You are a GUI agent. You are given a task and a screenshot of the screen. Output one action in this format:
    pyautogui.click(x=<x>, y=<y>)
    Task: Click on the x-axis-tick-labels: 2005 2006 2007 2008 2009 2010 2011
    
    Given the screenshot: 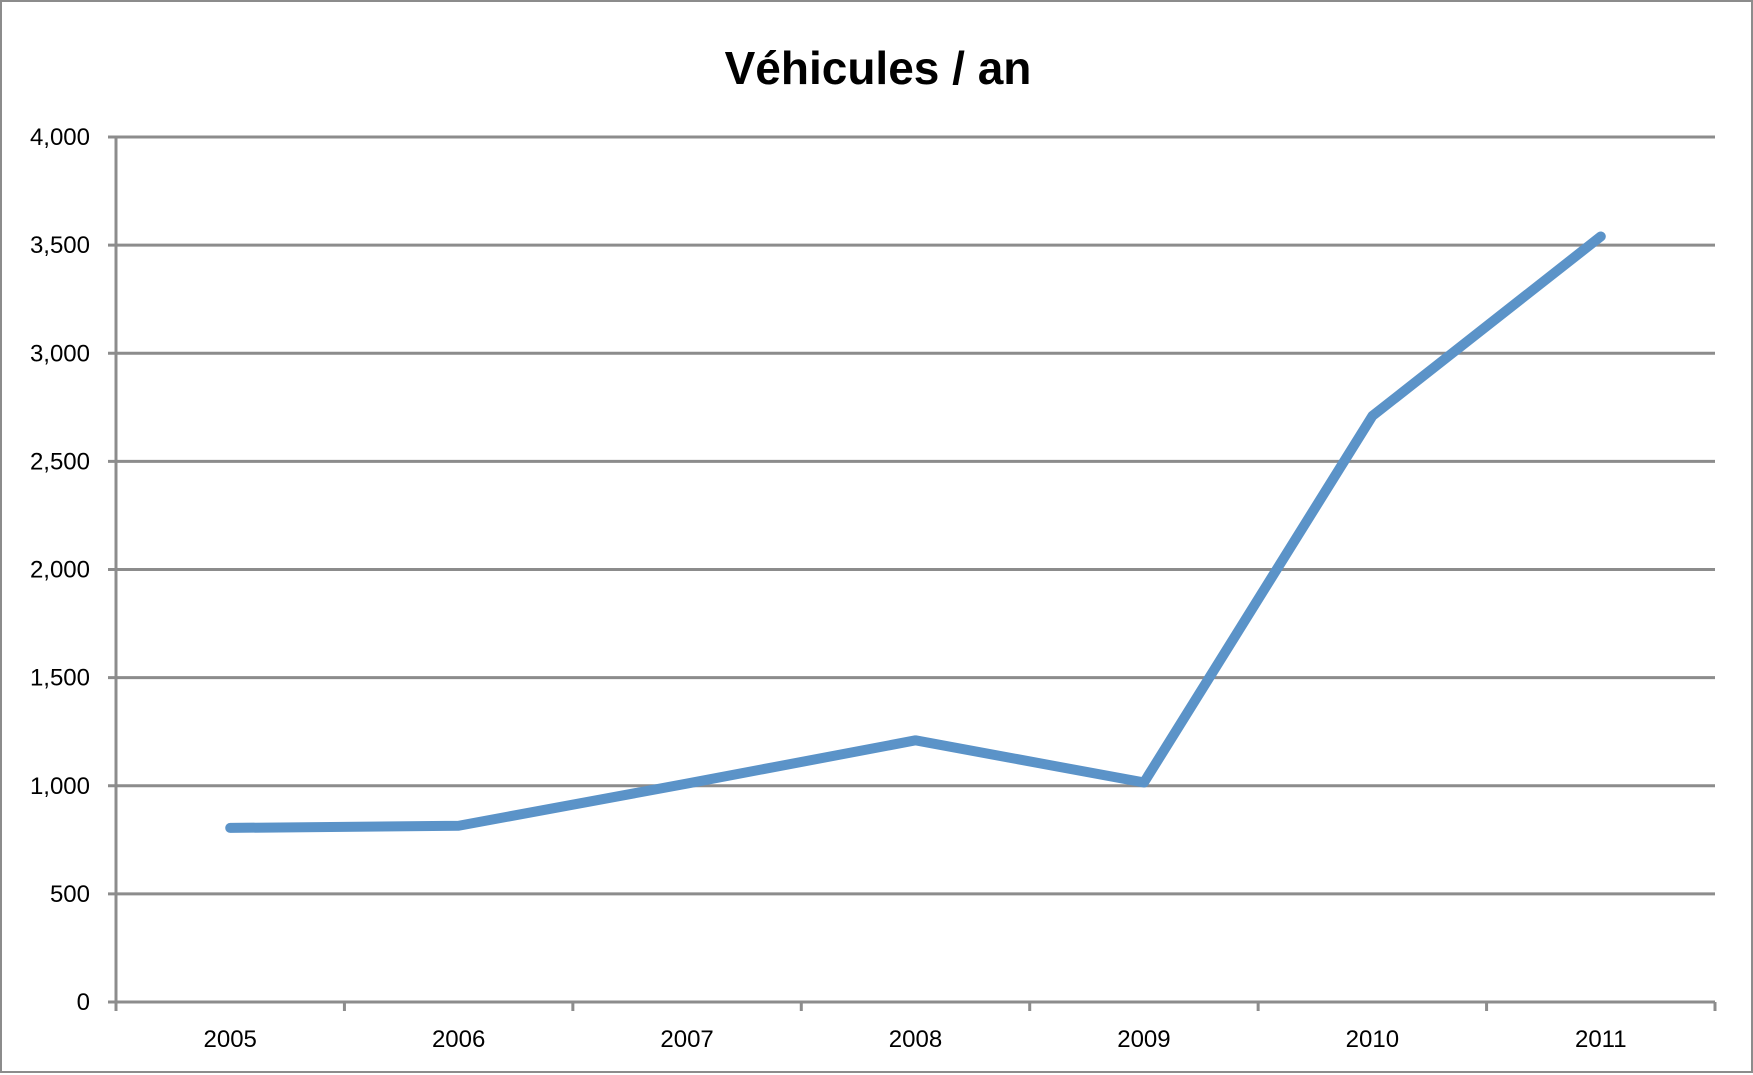 What is the action you would take?
    pyautogui.click(x=915, y=1039)
    